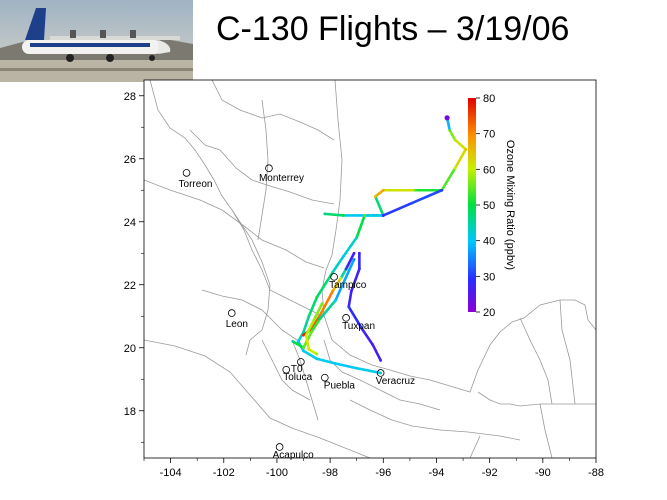 This screenshot has width=667, height=500. What do you see at coordinates (489, 170) in the screenshot?
I see `colorbar-tick-label: 60` at bounding box center [489, 170].